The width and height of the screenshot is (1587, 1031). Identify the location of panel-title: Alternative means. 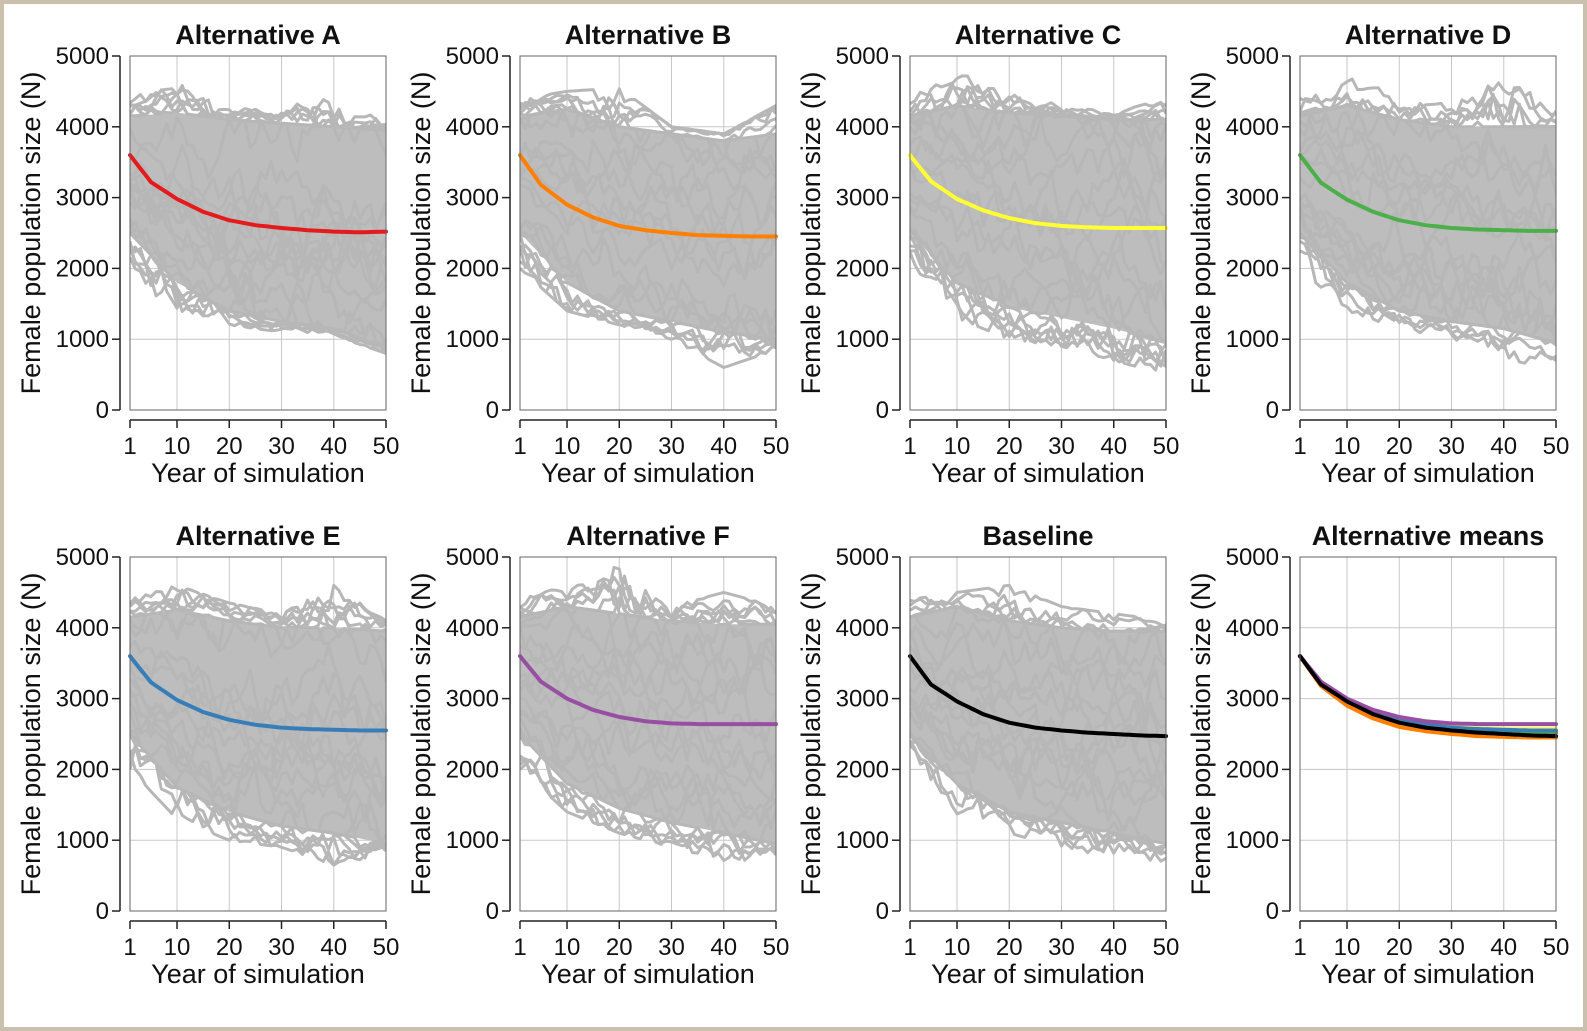
(1428, 536).